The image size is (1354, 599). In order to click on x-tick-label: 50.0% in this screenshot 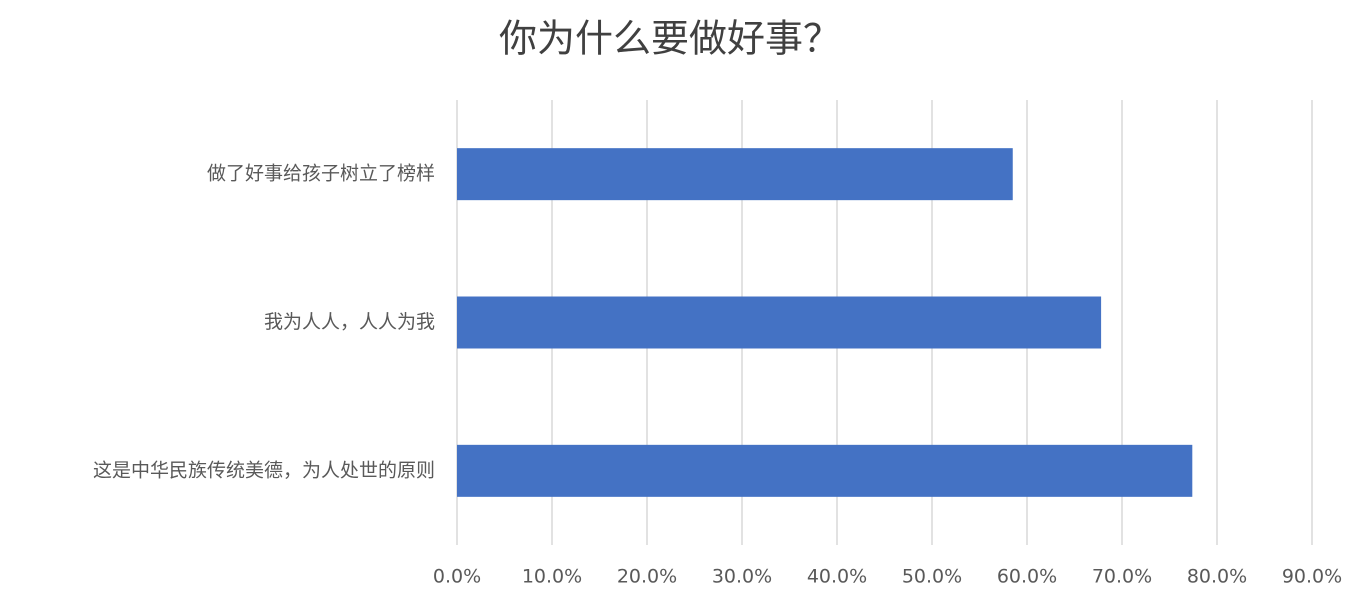, I will do `click(932, 577)`.